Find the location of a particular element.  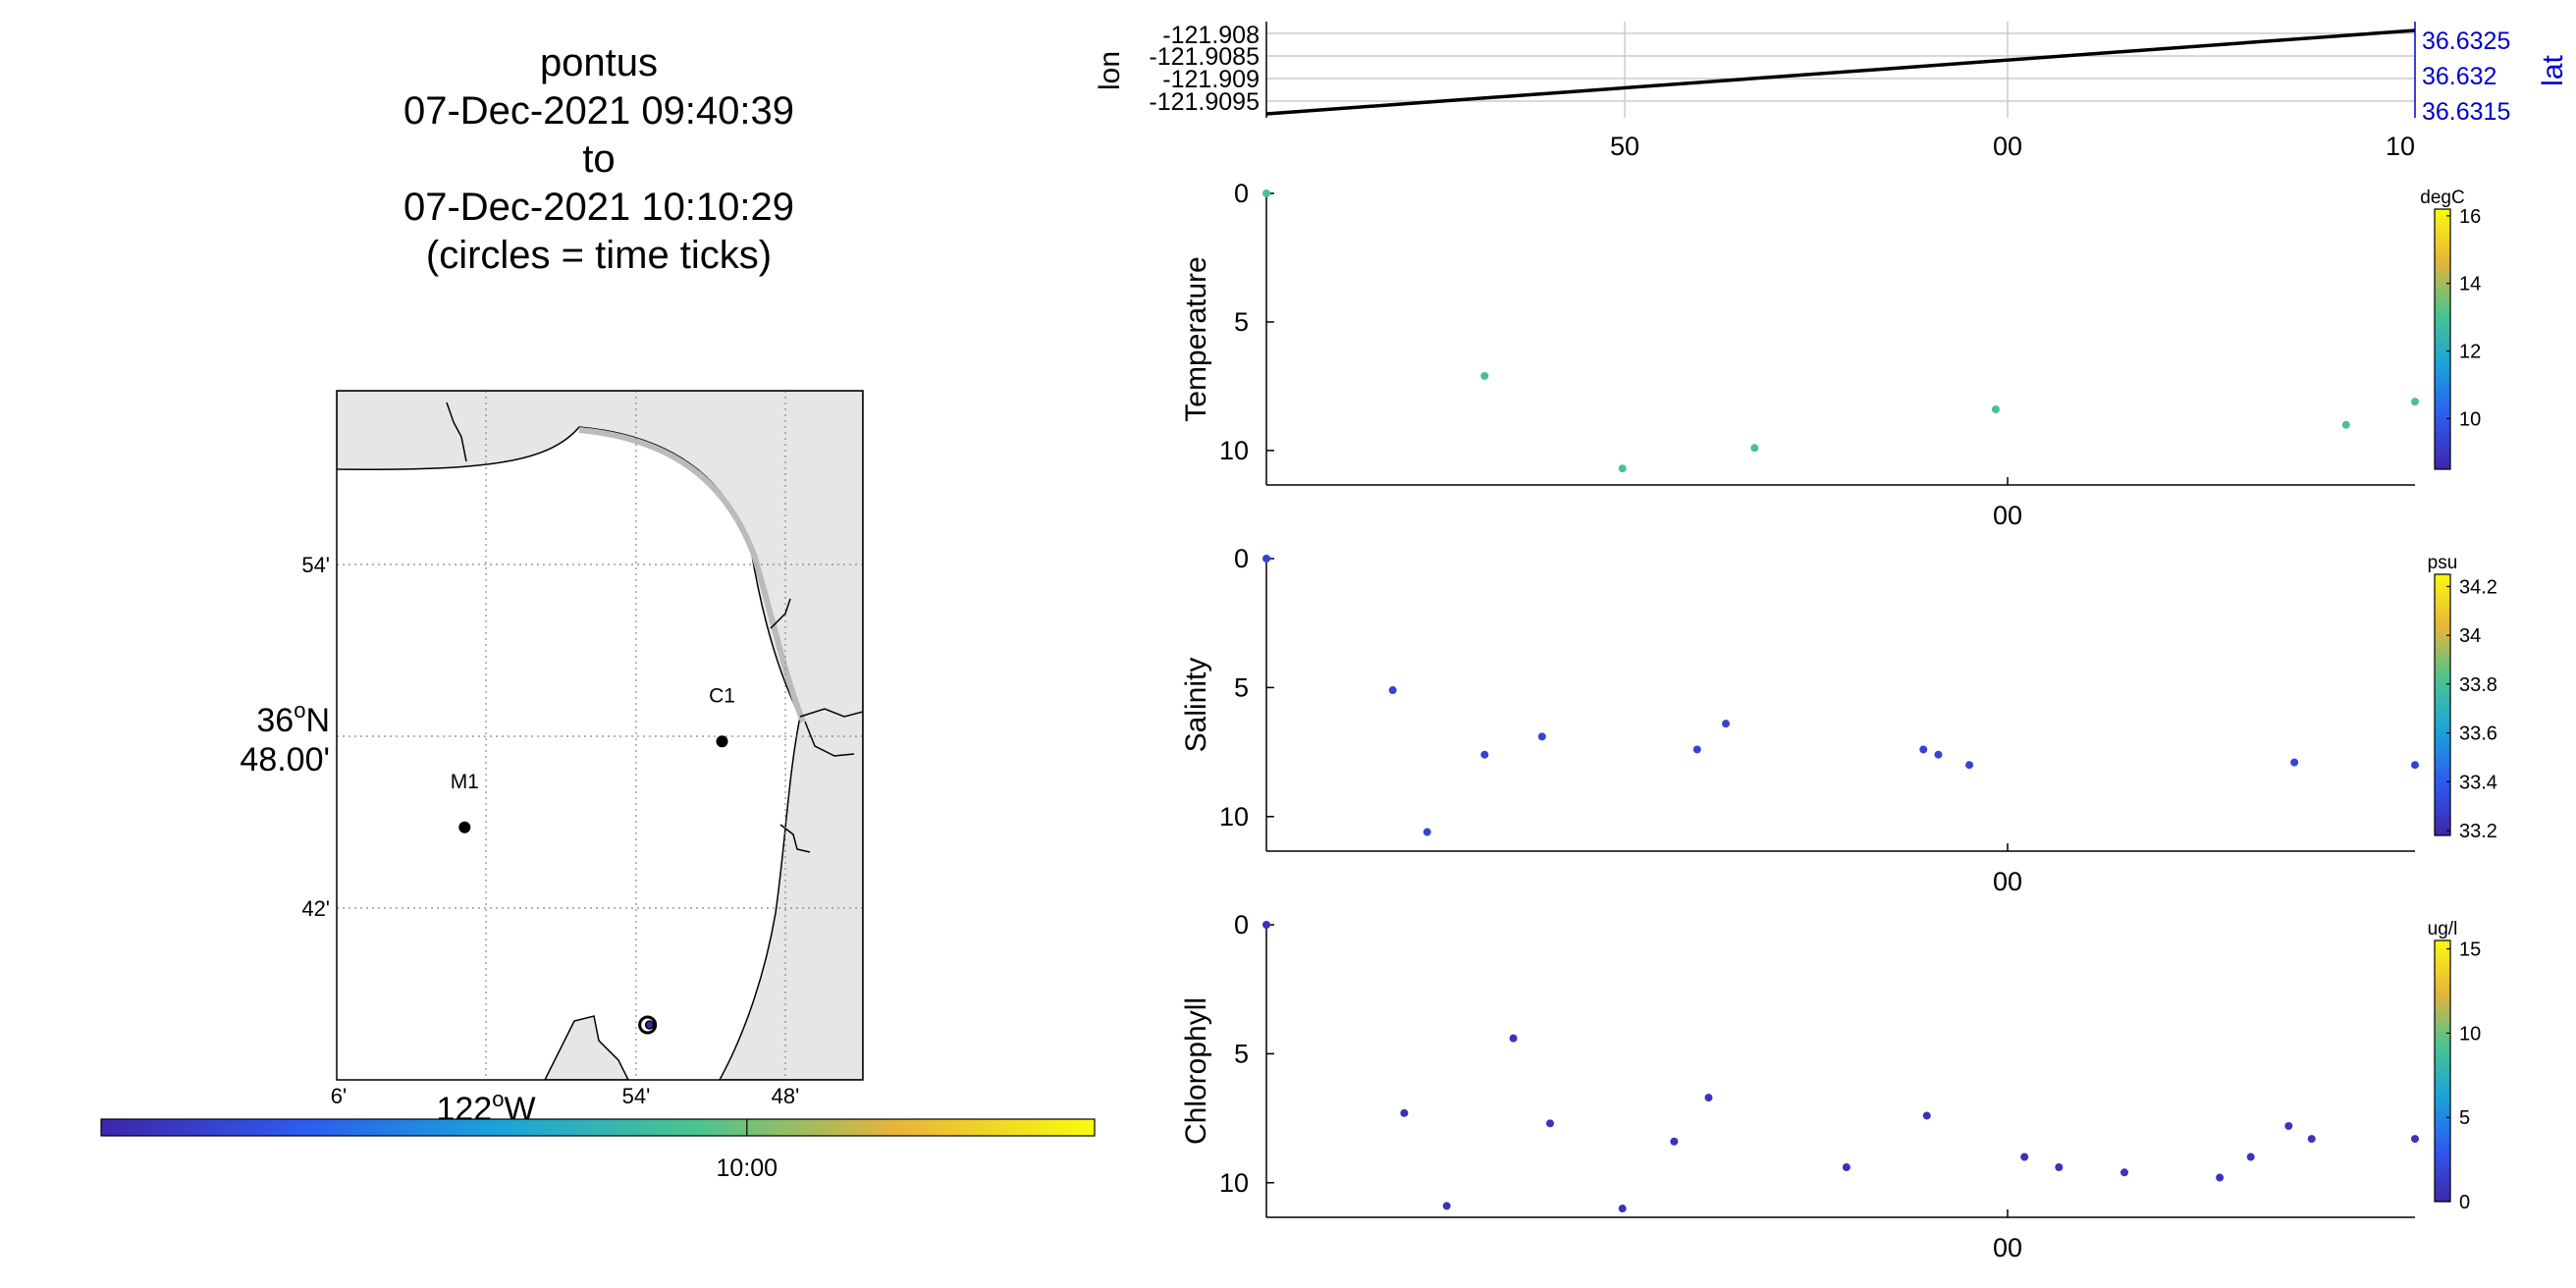

title-line-1: pontus is located at coordinates (599, 62).